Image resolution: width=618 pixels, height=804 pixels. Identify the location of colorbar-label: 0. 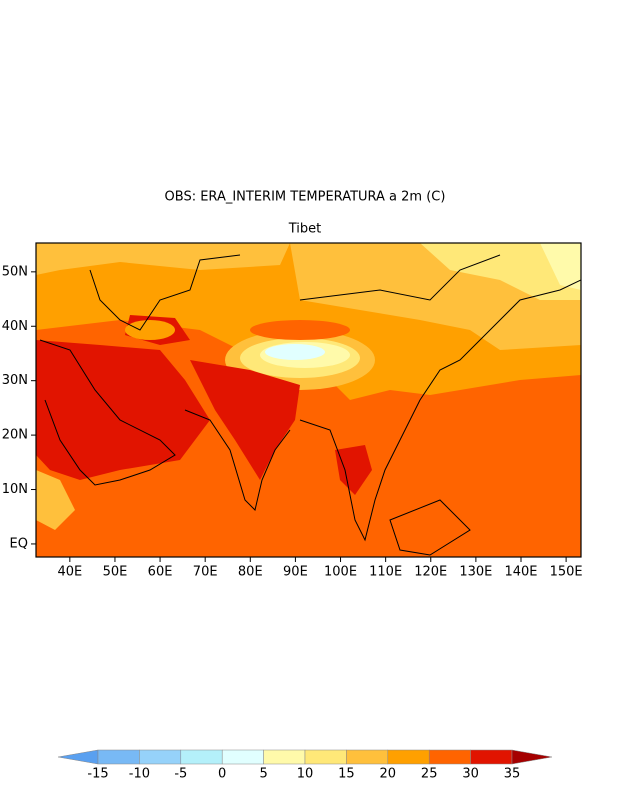
(222, 774).